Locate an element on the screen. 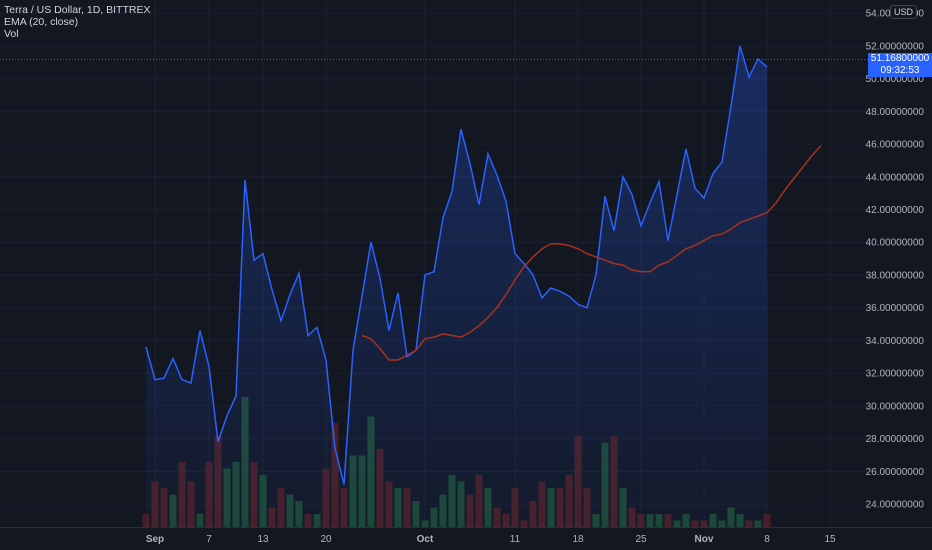 This screenshot has width=932, height=550. price-tick-label: 34.00000000 is located at coordinates (895, 341).